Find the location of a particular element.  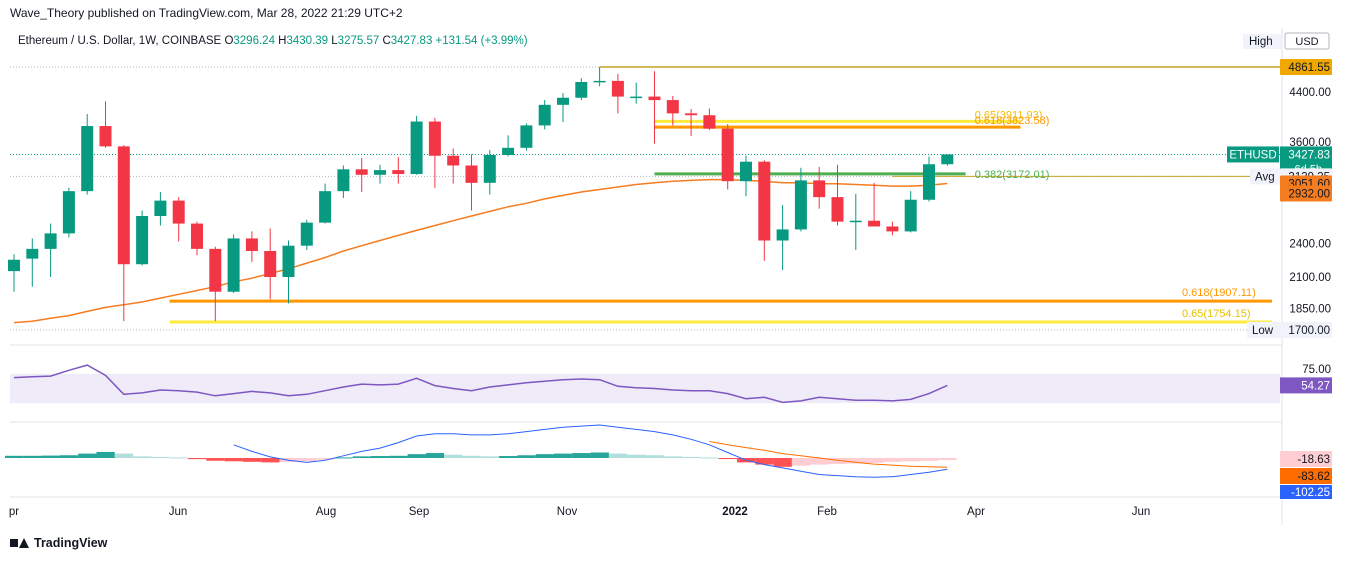

avg-label: Avg is located at coordinates (1265, 177).